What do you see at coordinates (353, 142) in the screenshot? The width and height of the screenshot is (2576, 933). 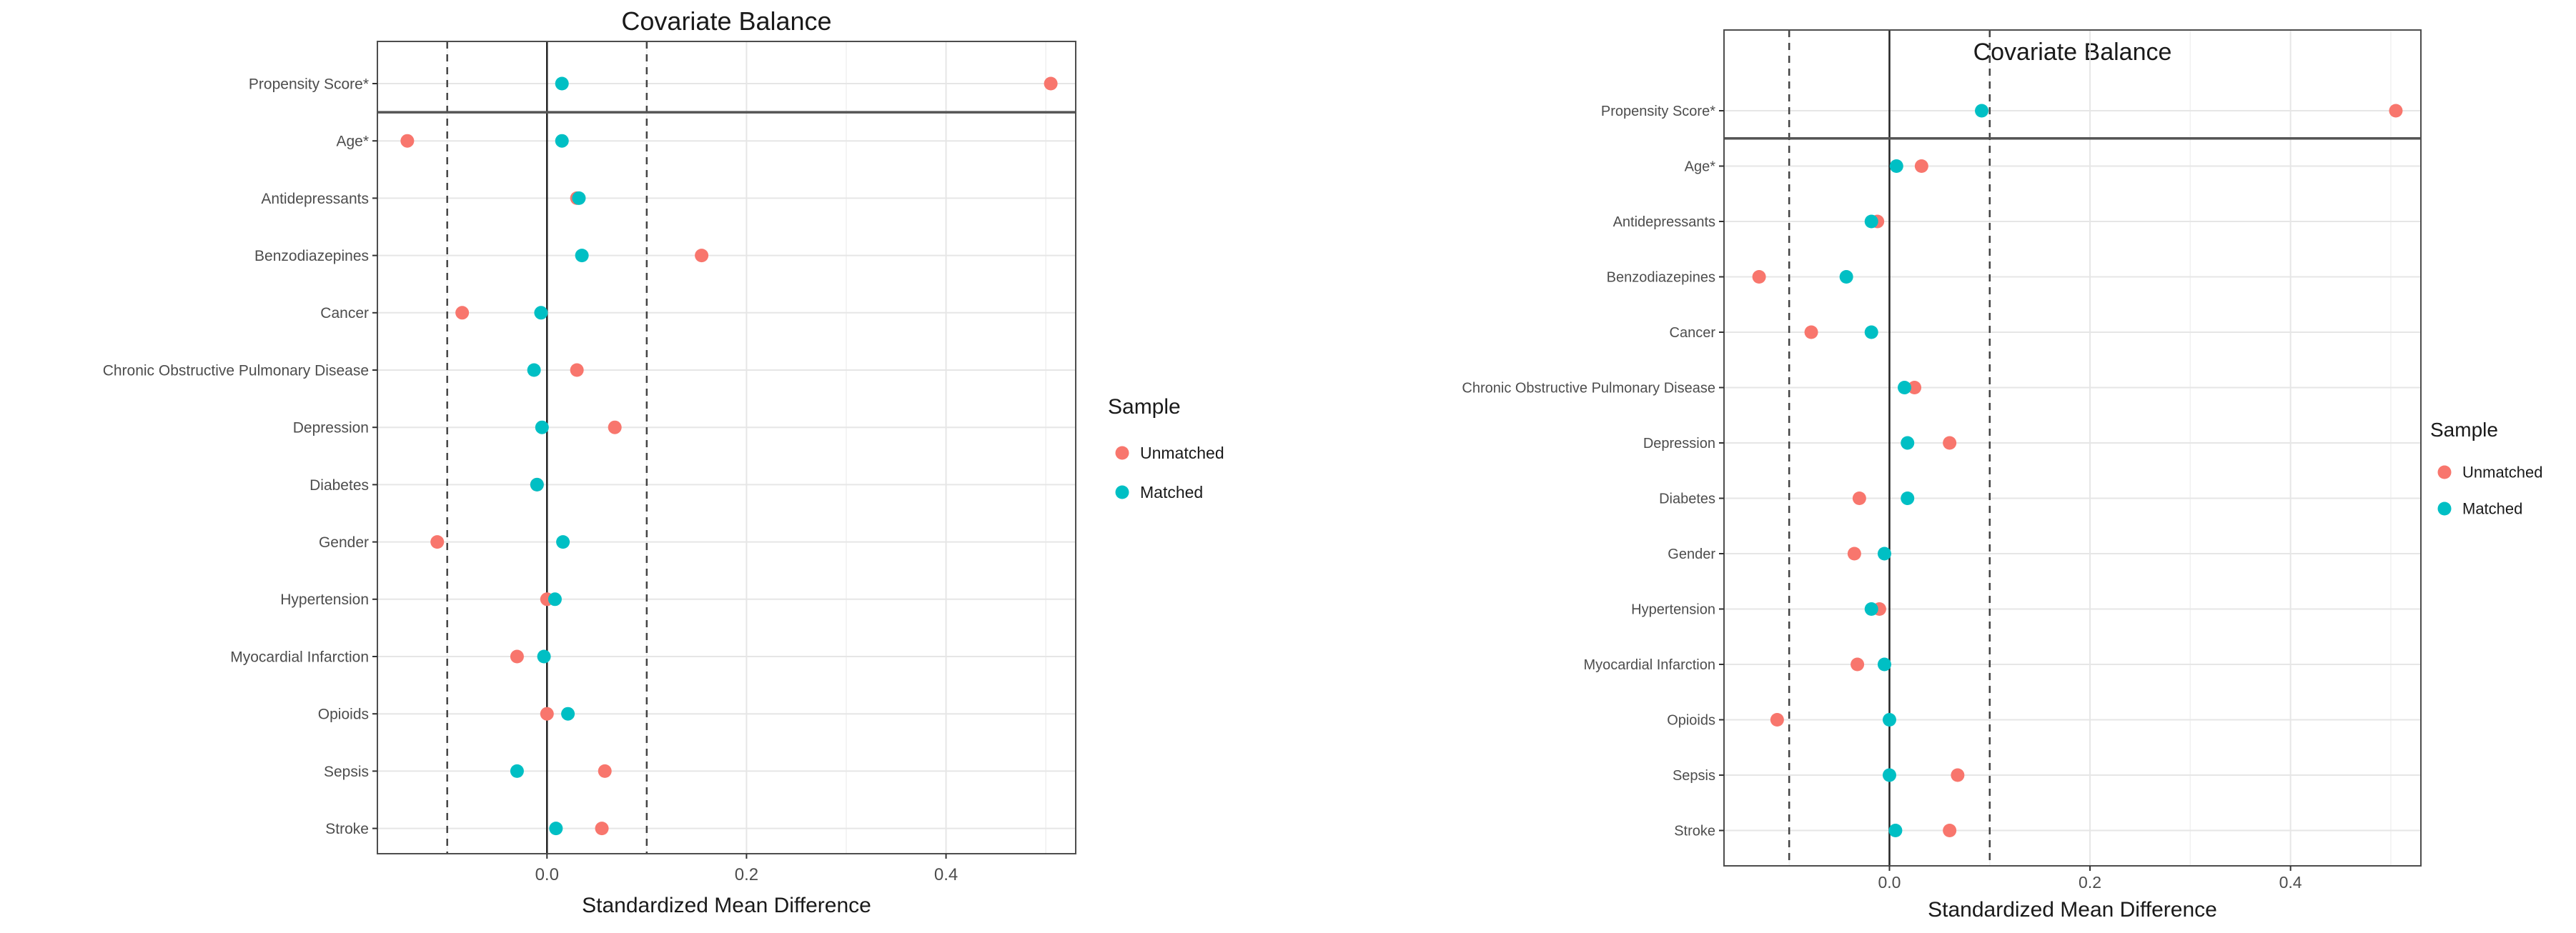 I see `y-tick-label: Age*` at bounding box center [353, 142].